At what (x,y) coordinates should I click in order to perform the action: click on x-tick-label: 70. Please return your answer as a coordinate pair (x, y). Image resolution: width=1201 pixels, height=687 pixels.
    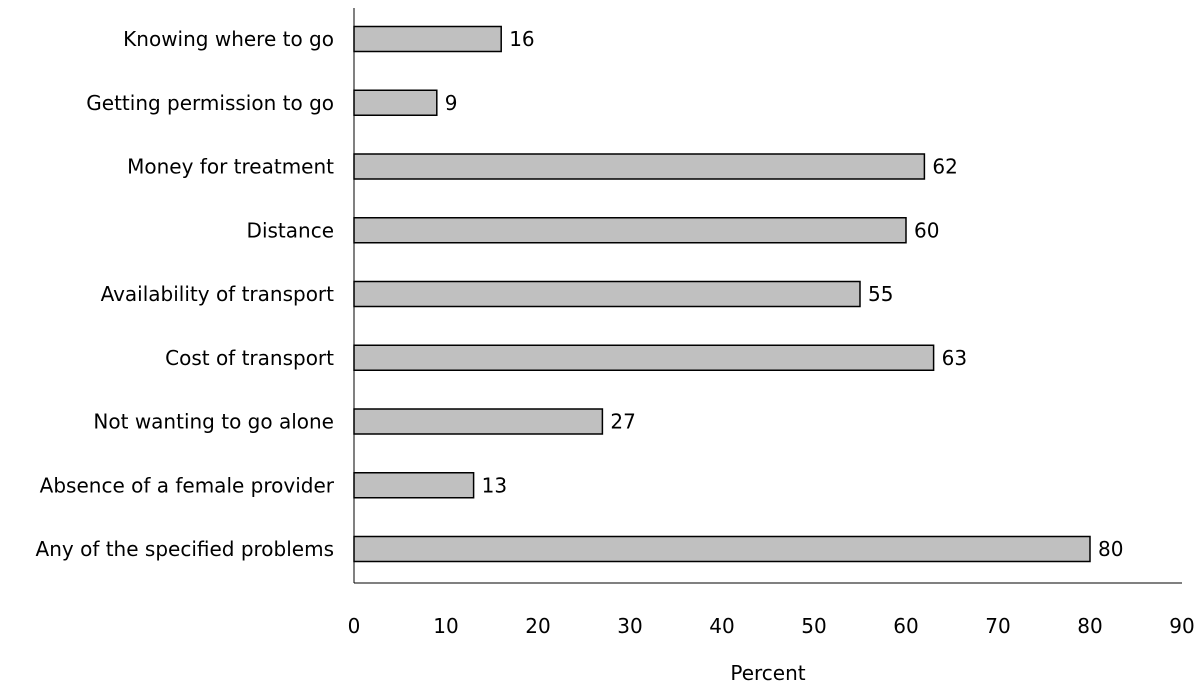
    Looking at the image, I should click on (997, 626).